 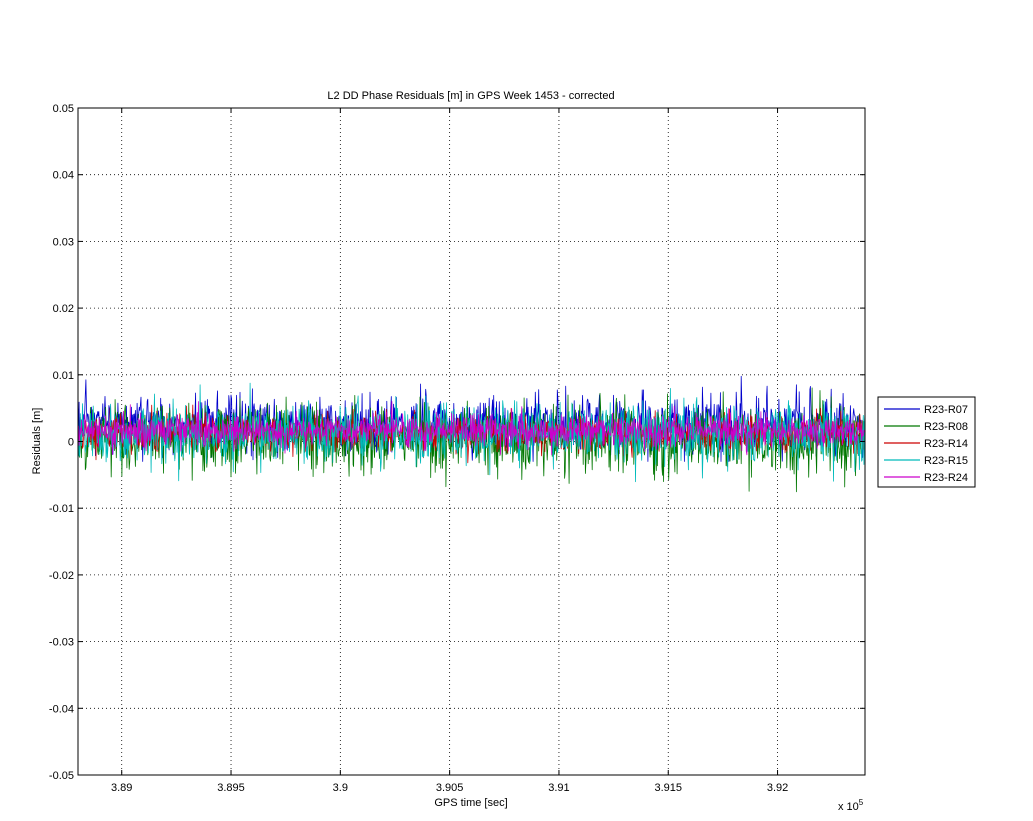 I want to click on legend-entries: R23-R07 R23-R08 R23-R14 R23-R15 R23-R24, so click(x=926, y=444).